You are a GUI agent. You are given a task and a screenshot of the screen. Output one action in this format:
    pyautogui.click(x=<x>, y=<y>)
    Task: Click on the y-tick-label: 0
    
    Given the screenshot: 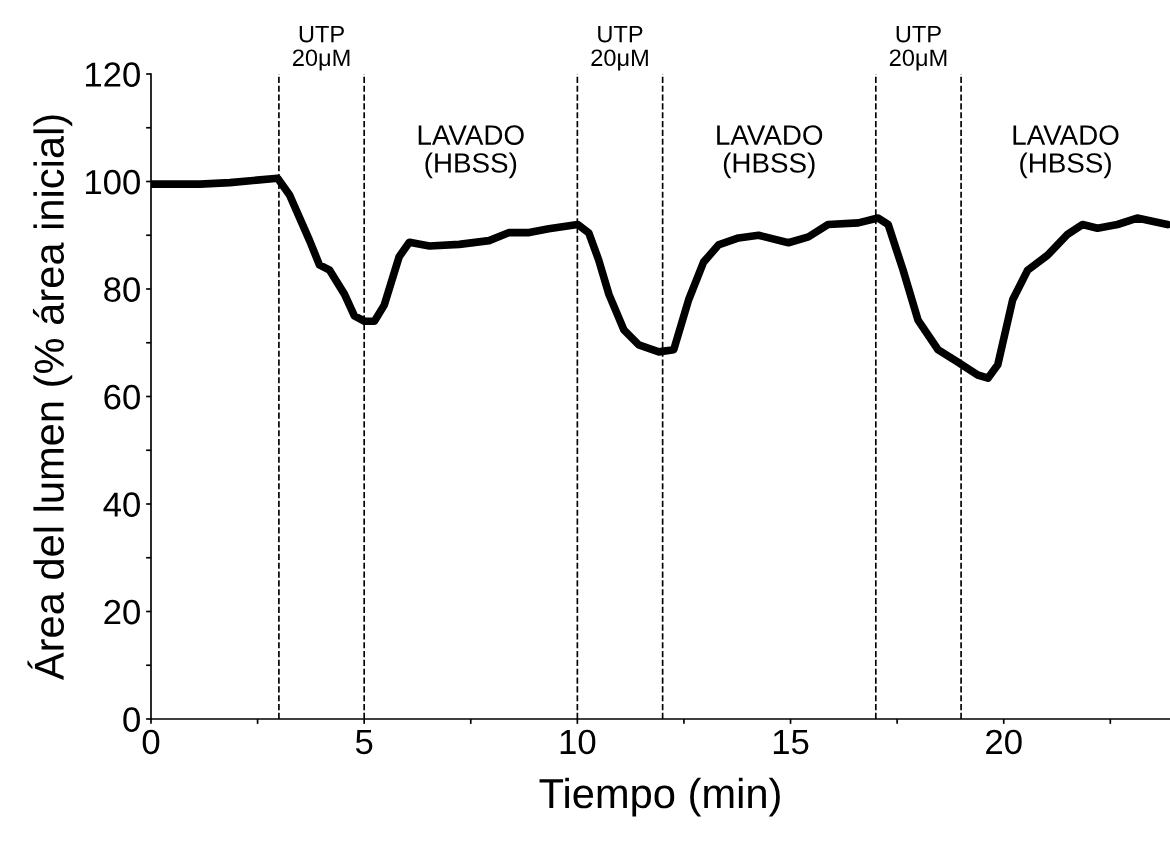 What is the action you would take?
    pyautogui.click(x=131, y=719)
    